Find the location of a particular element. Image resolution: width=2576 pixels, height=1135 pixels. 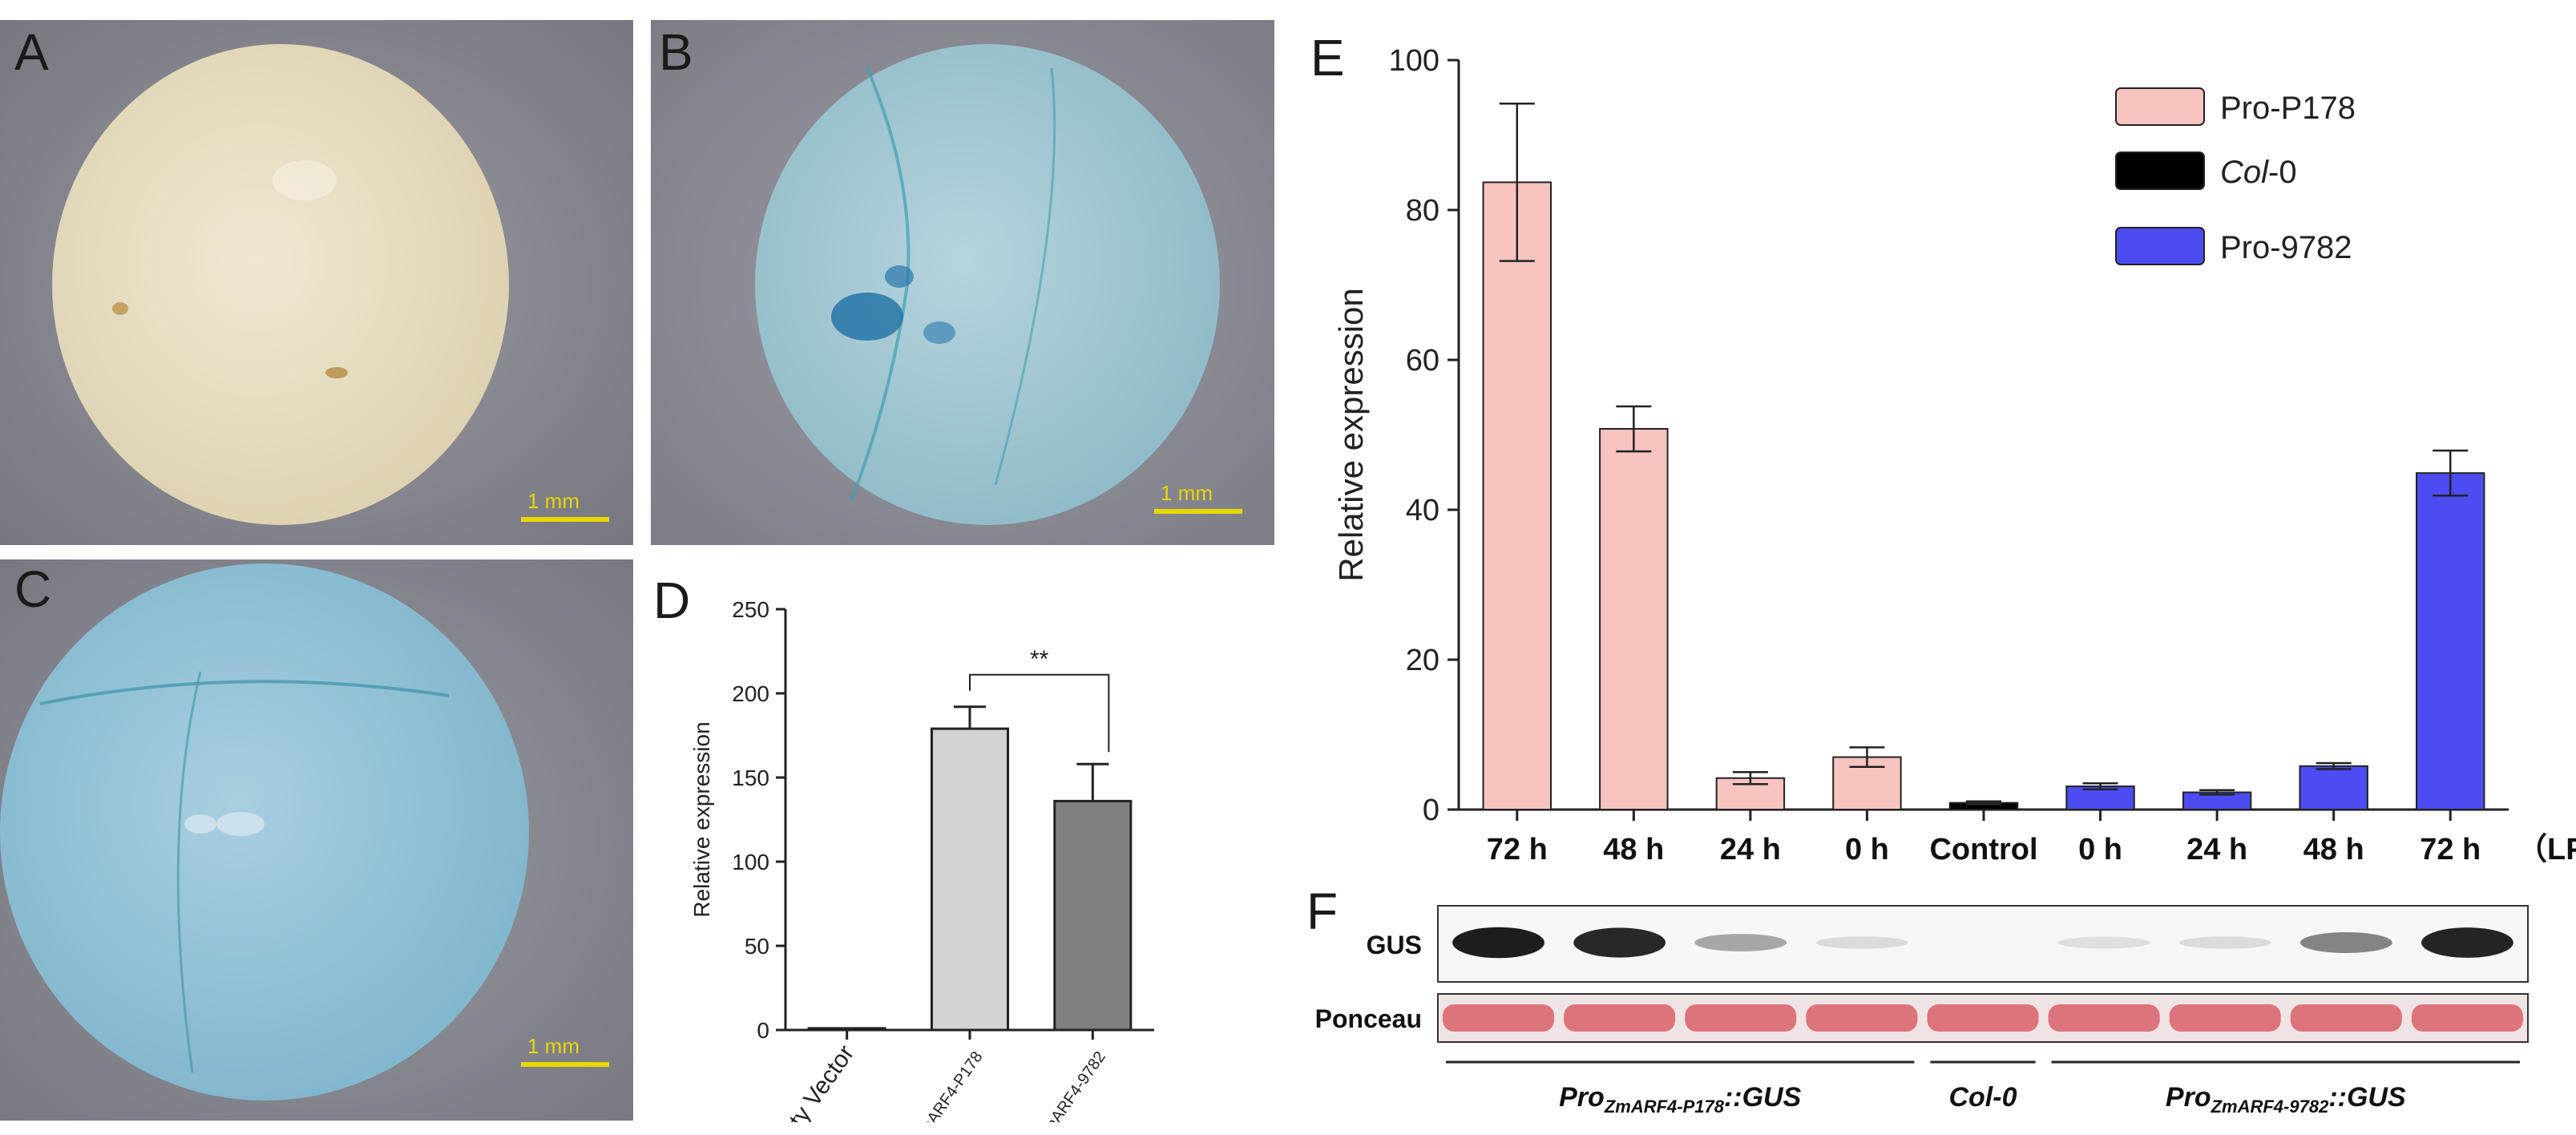

photo-panel-a is located at coordinates (316, 282).